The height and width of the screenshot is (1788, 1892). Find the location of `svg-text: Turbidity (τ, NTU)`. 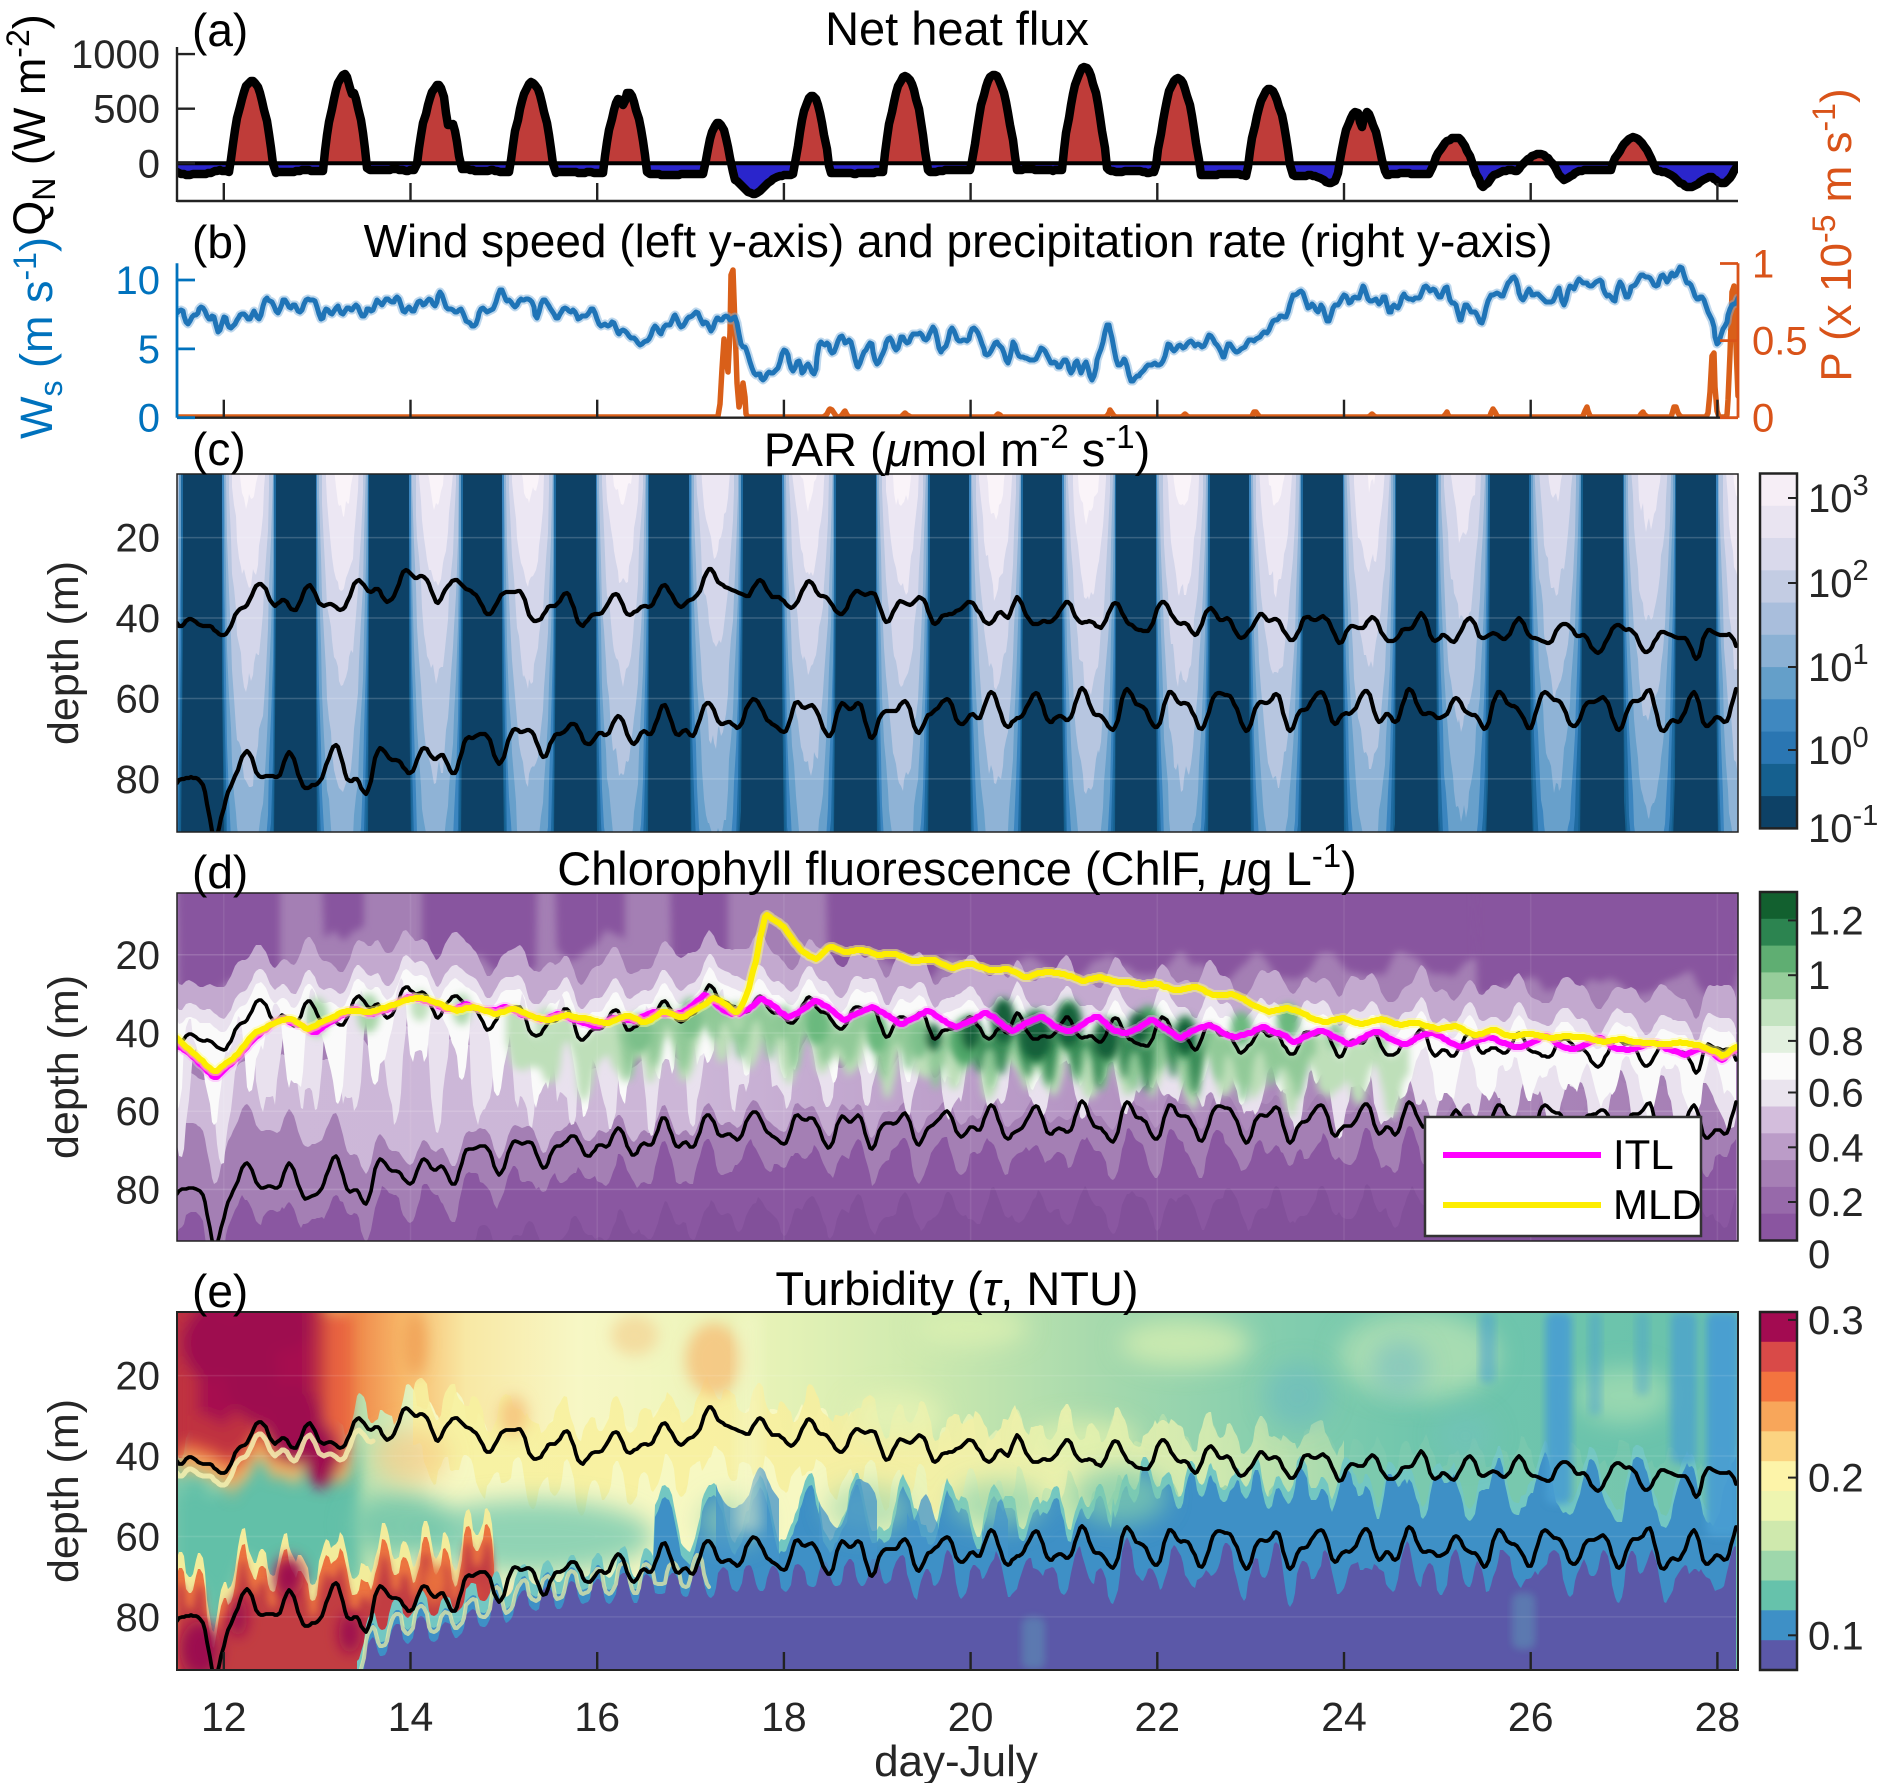

svg-text: Turbidity (τ, NTU) is located at coordinates (956, 1288).